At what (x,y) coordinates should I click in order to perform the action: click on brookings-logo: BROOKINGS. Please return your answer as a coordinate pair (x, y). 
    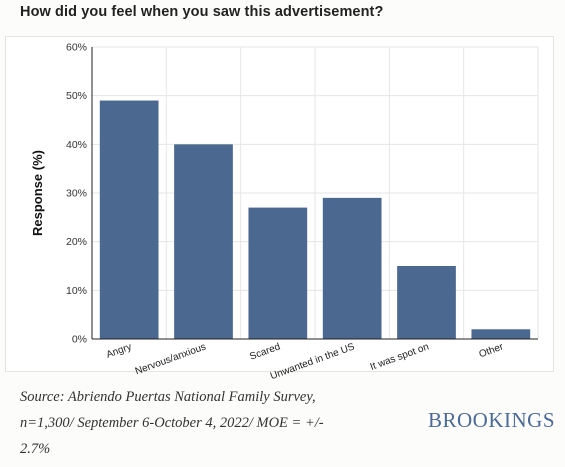
    Looking at the image, I should click on (492, 420).